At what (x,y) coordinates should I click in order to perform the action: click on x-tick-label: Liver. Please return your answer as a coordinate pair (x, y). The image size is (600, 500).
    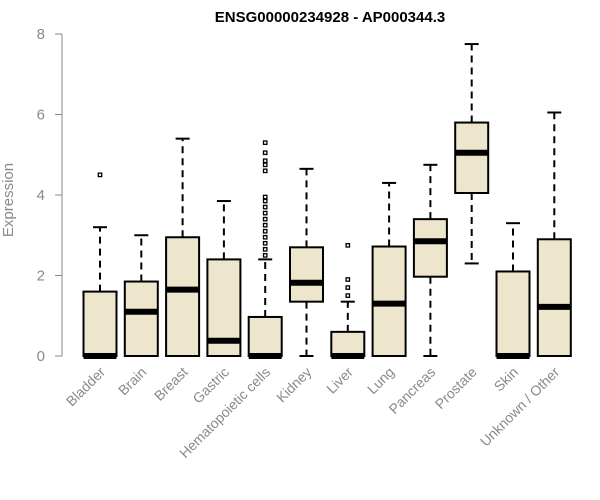
    Looking at the image, I should click on (339, 380).